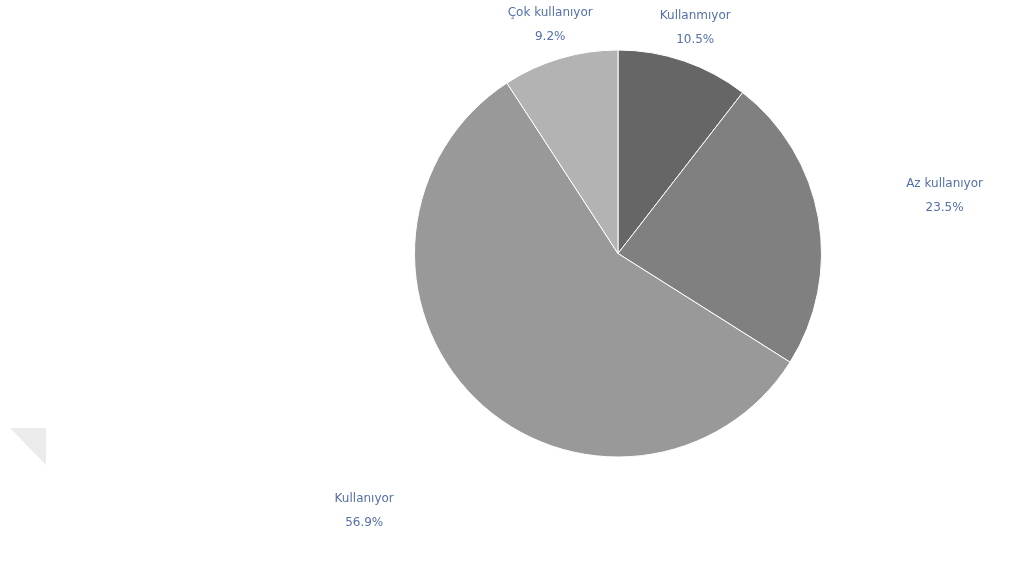 The height and width of the screenshot is (566, 1020). What do you see at coordinates (695, 14) in the screenshot?
I see `slice-label: Kullanmıyor` at bounding box center [695, 14].